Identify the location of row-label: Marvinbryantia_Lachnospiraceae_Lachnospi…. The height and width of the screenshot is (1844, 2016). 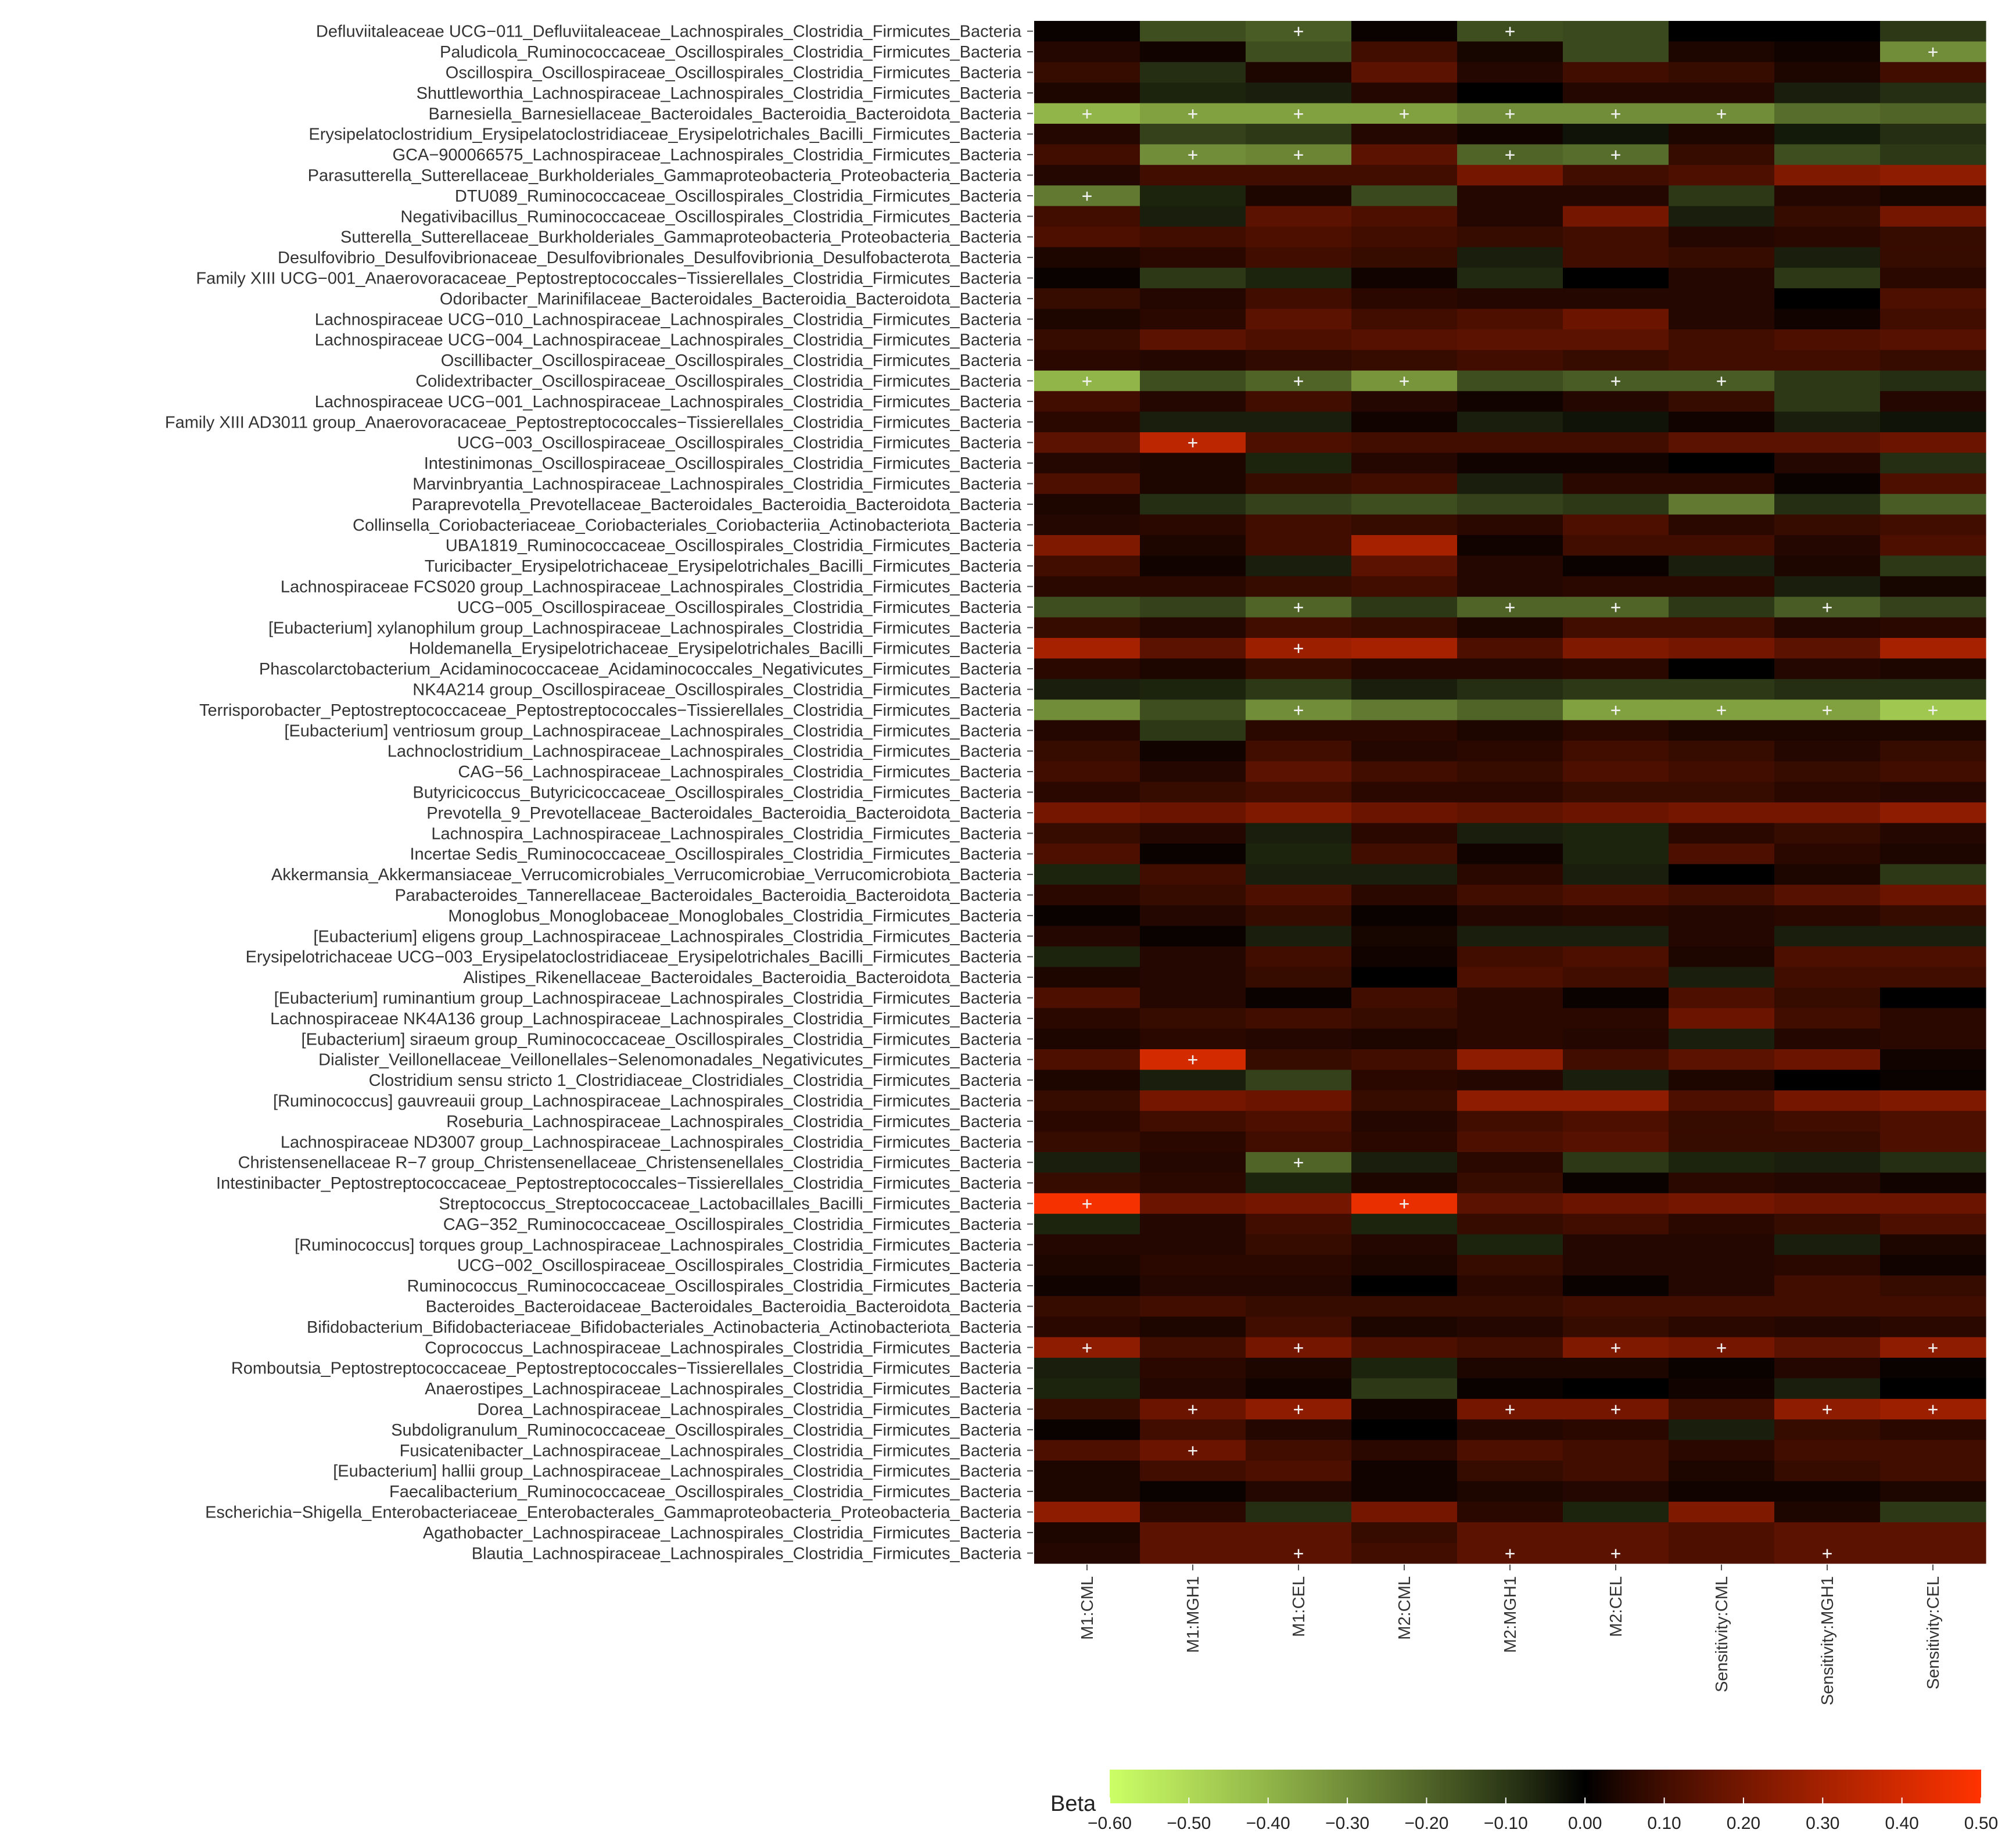
(717, 484).